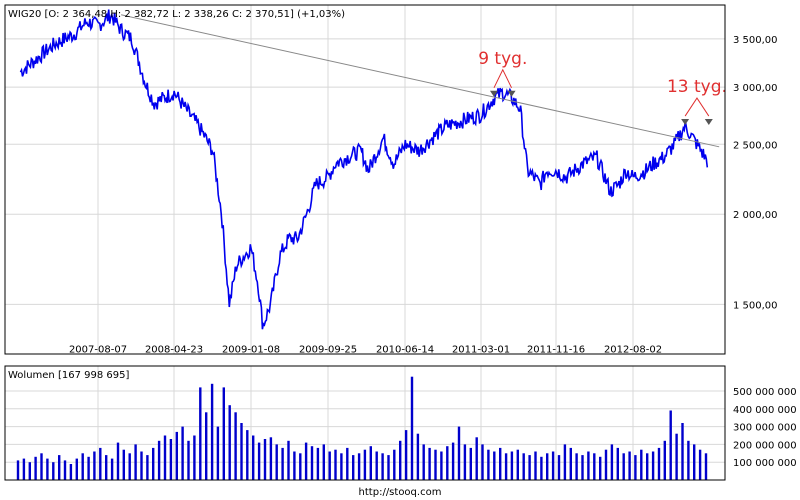  I want to click on volume-panel-title: Wolumen [167 998 695], so click(68, 375).